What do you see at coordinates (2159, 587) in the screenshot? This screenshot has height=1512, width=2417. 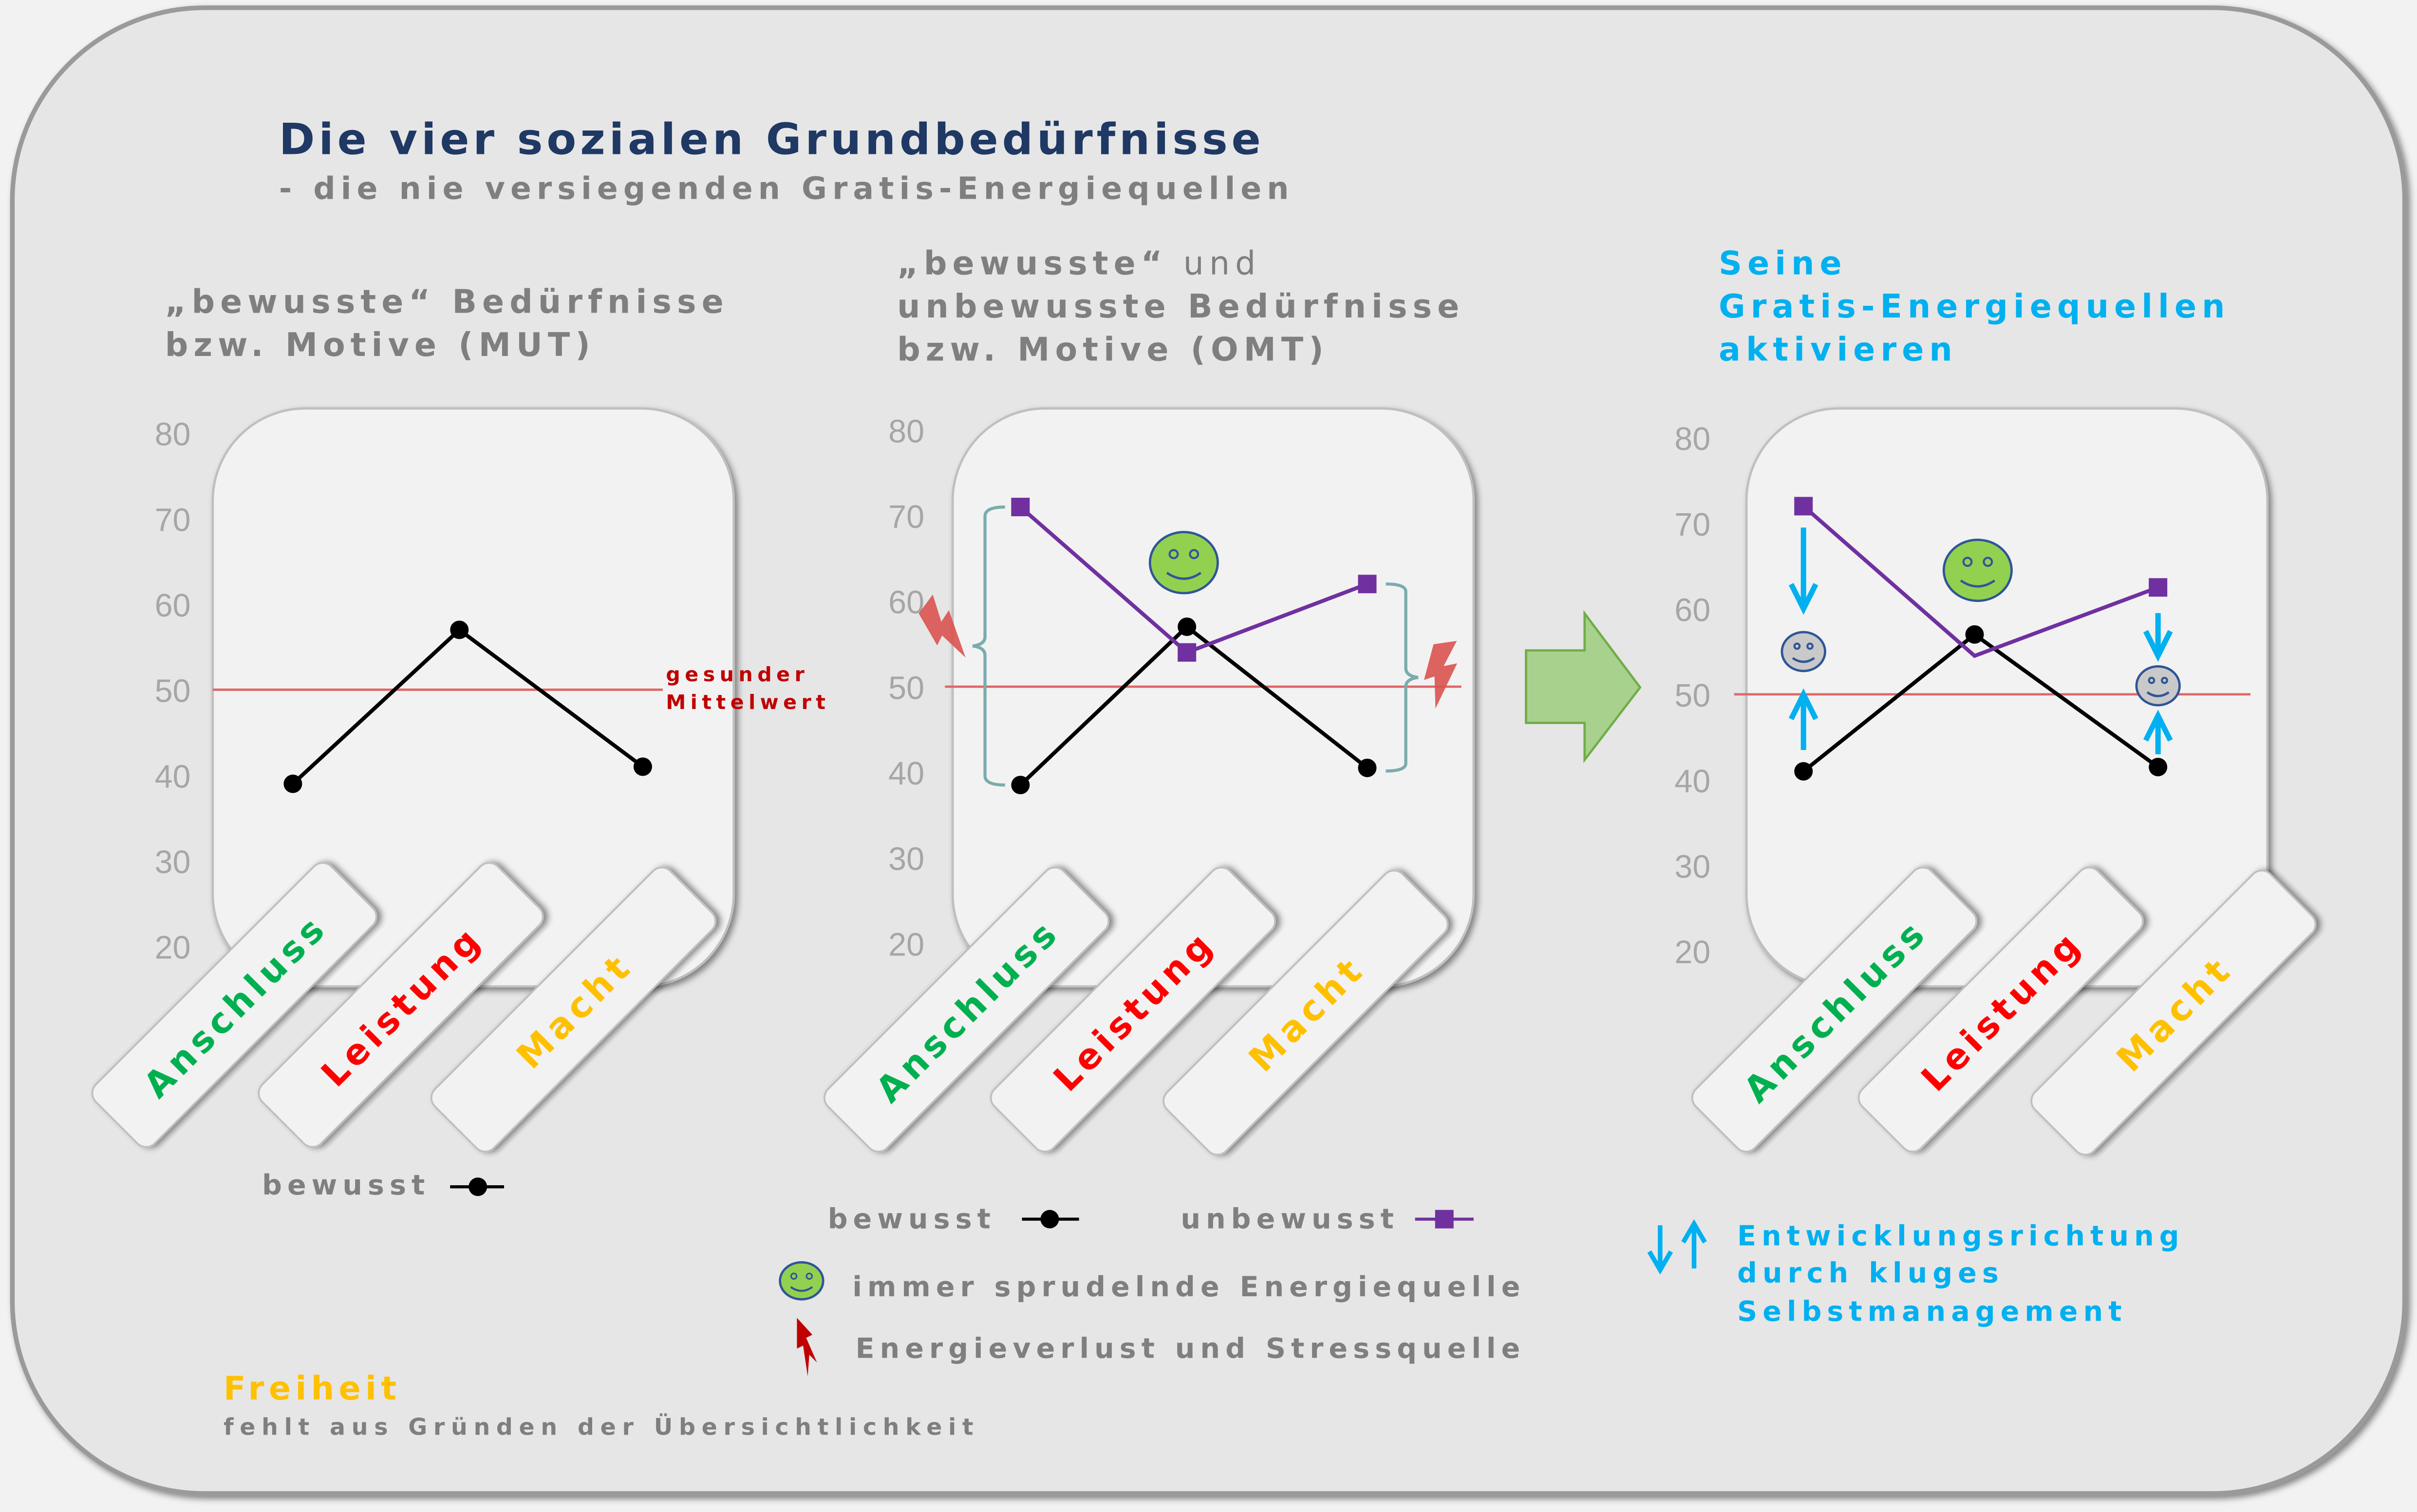 I see `chart3-unbewusst-point-macht` at bounding box center [2159, 587].